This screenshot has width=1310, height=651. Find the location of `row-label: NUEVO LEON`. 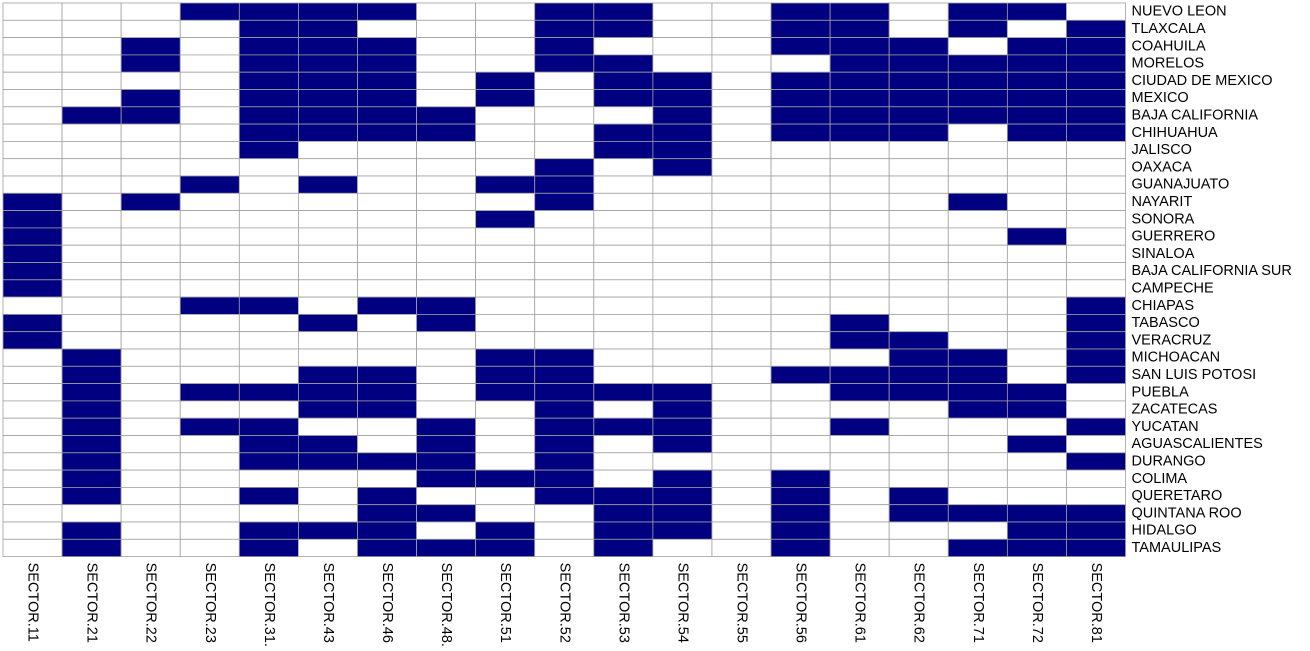

row-label: NUEVO LEON is located at coordinates (1179, 12).